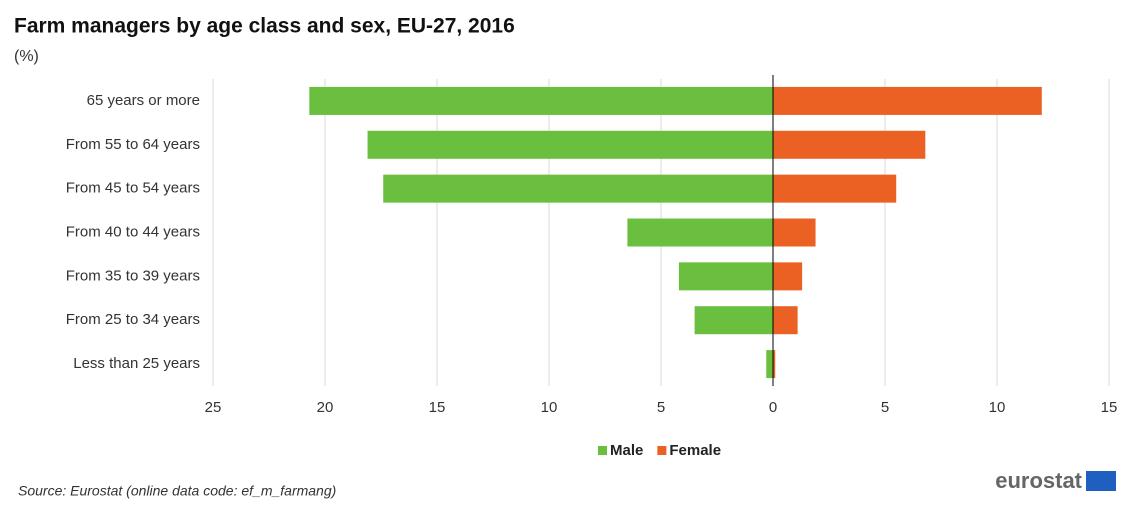 The width and height of the screenshot is (1121, 507). I want to click on x-tick-label: 25, so click(213, 407).